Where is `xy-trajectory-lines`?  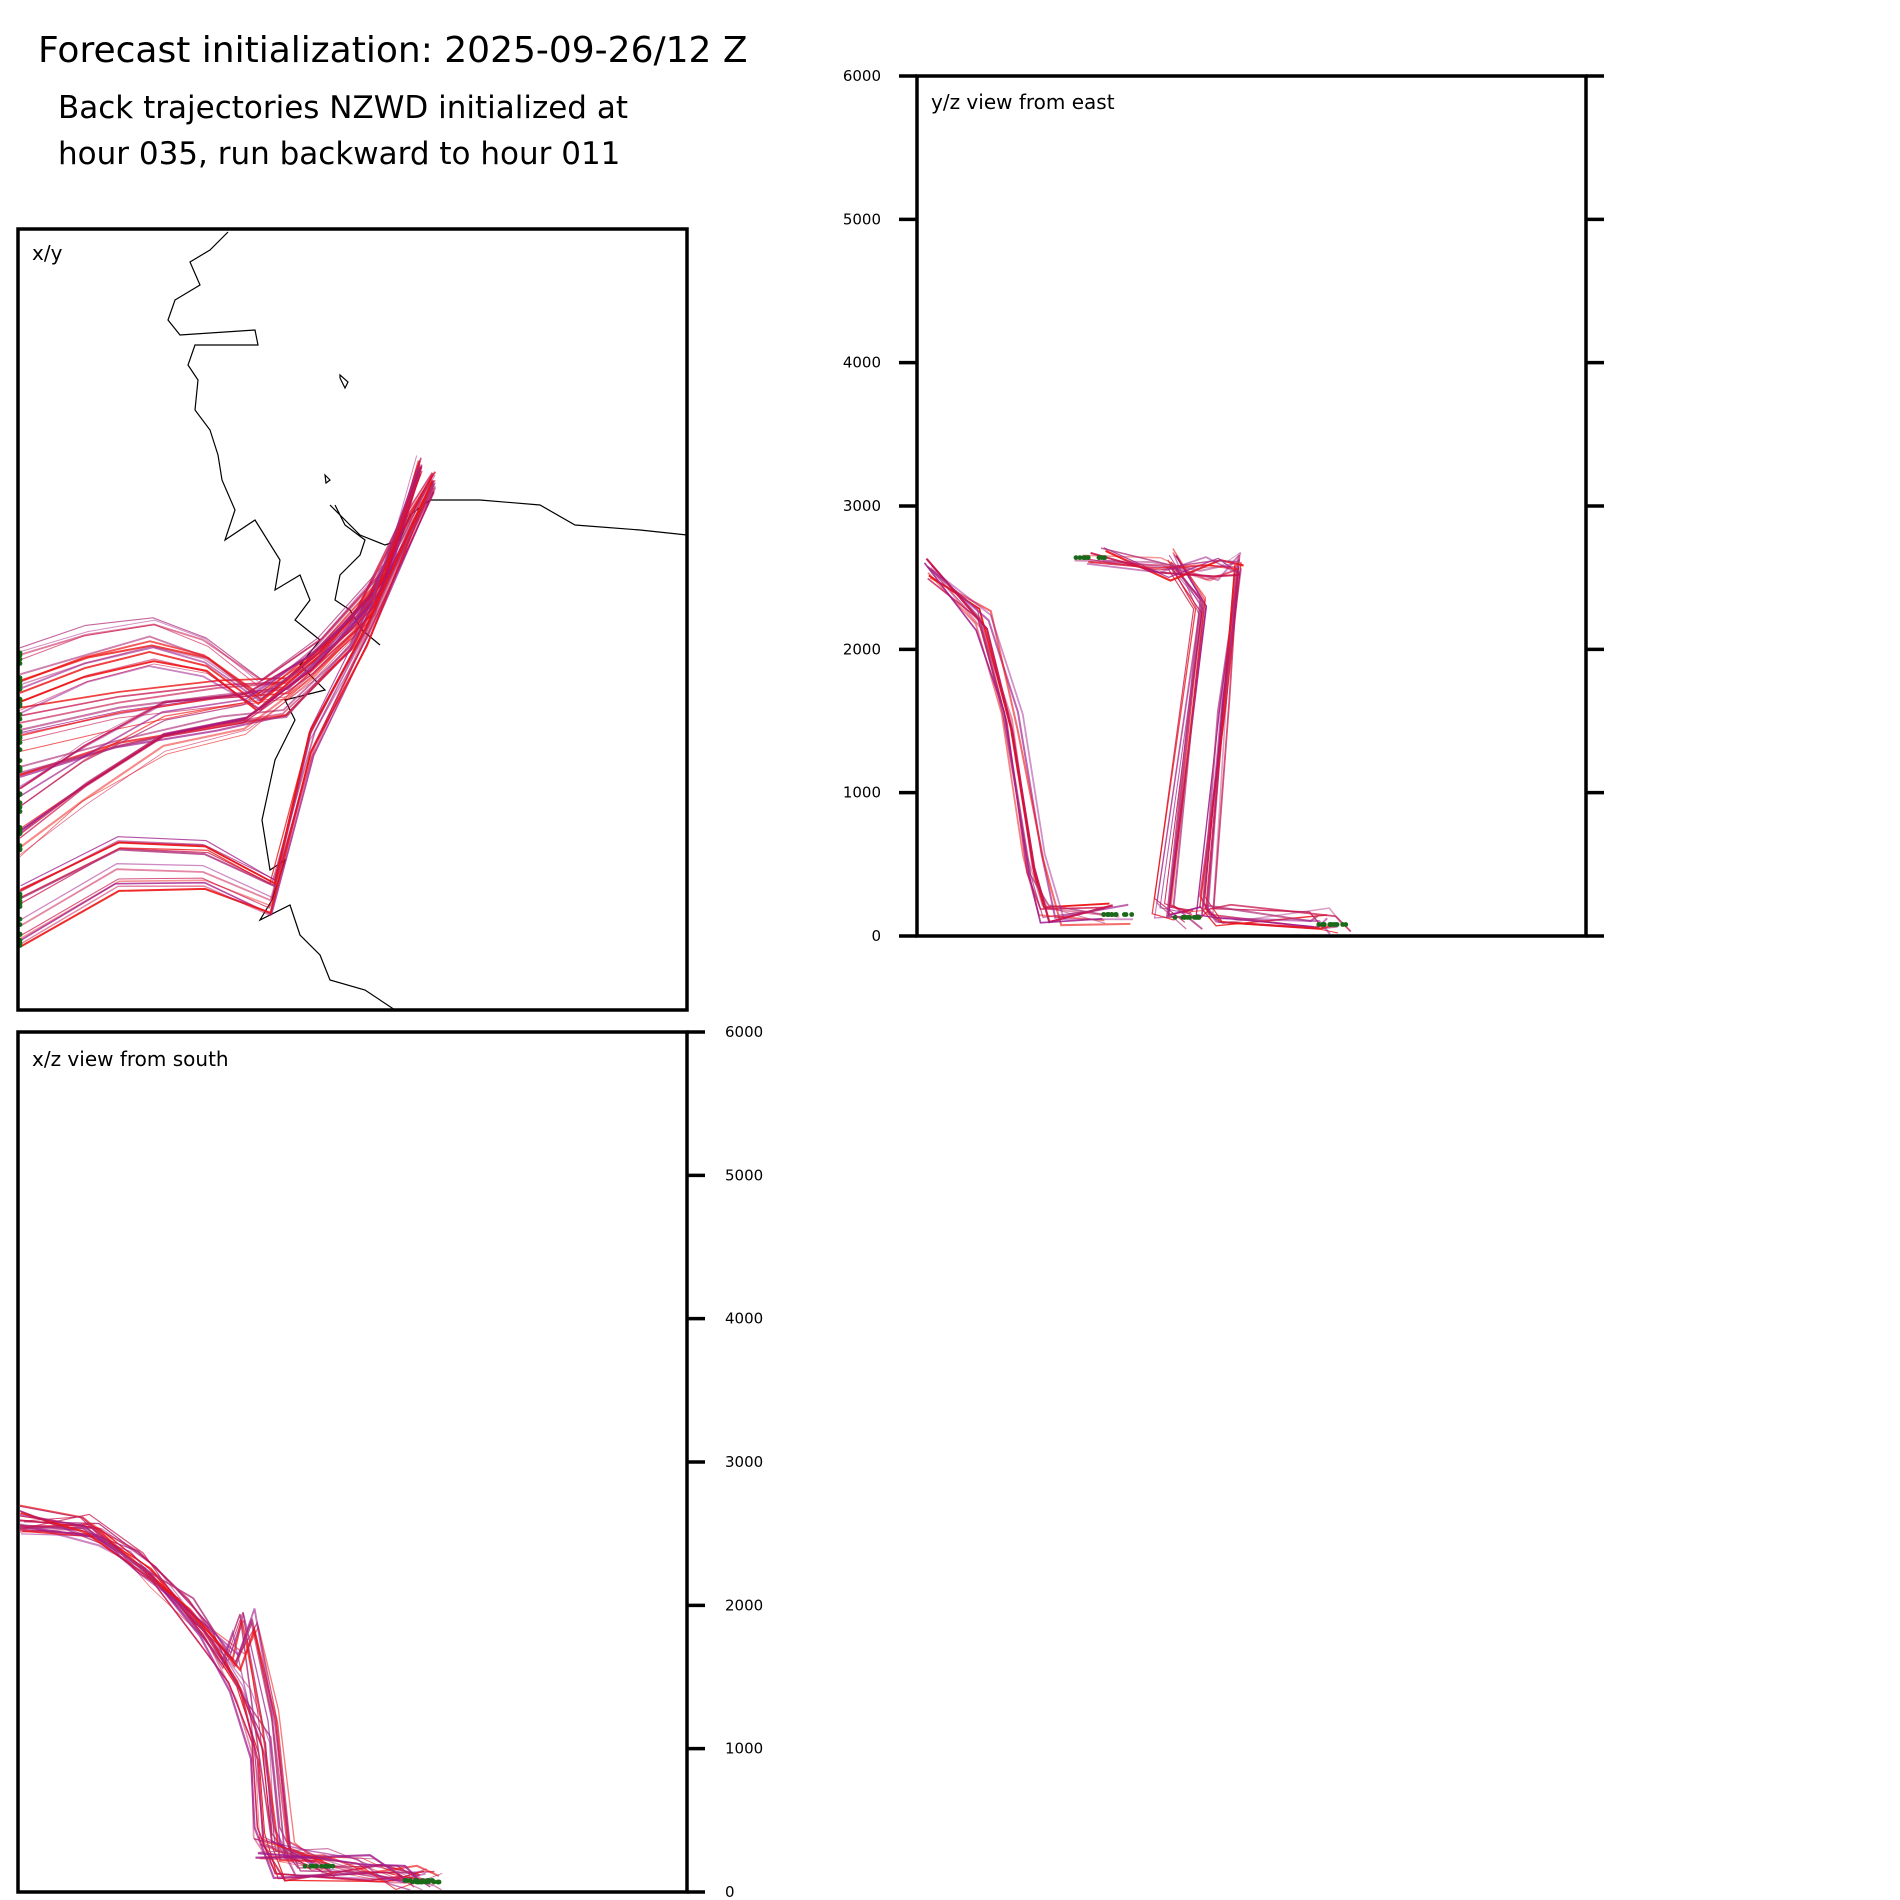 xy-trajectory-lines is located at coordinates (228, 701).